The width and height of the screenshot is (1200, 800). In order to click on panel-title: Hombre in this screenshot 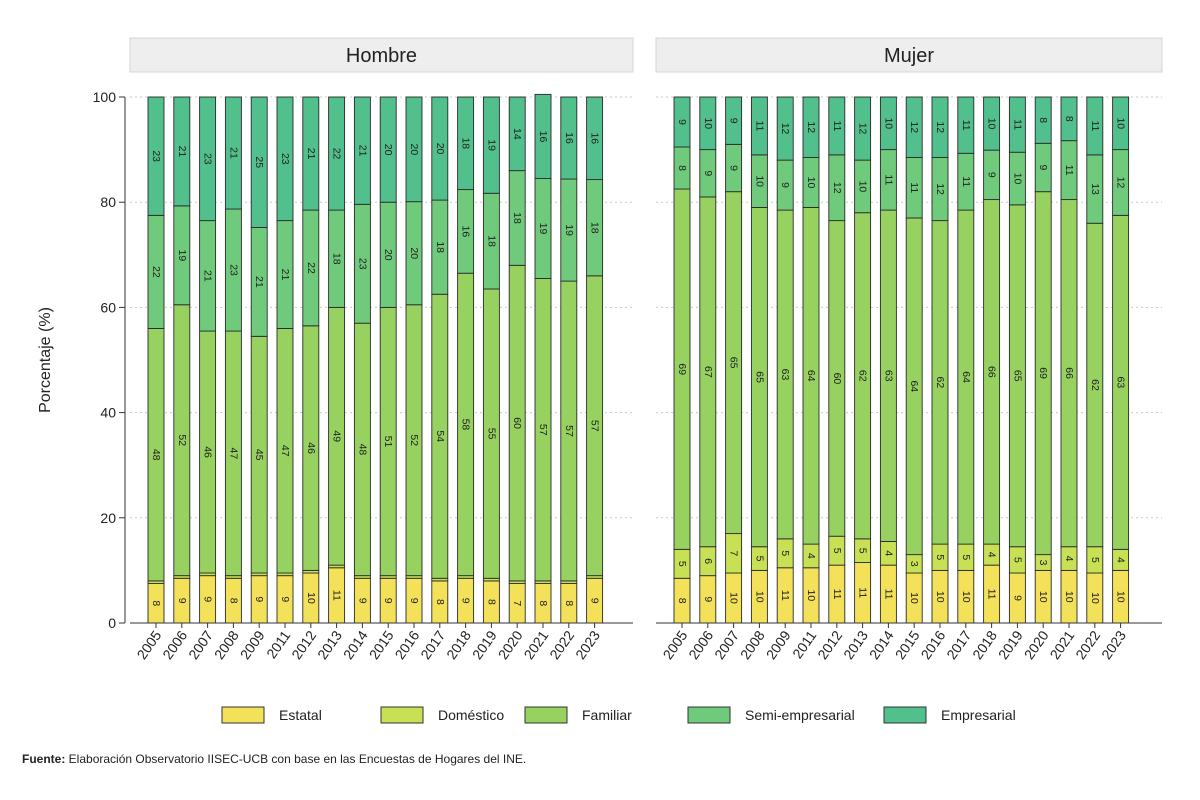, I will do `click(381, 56)`.